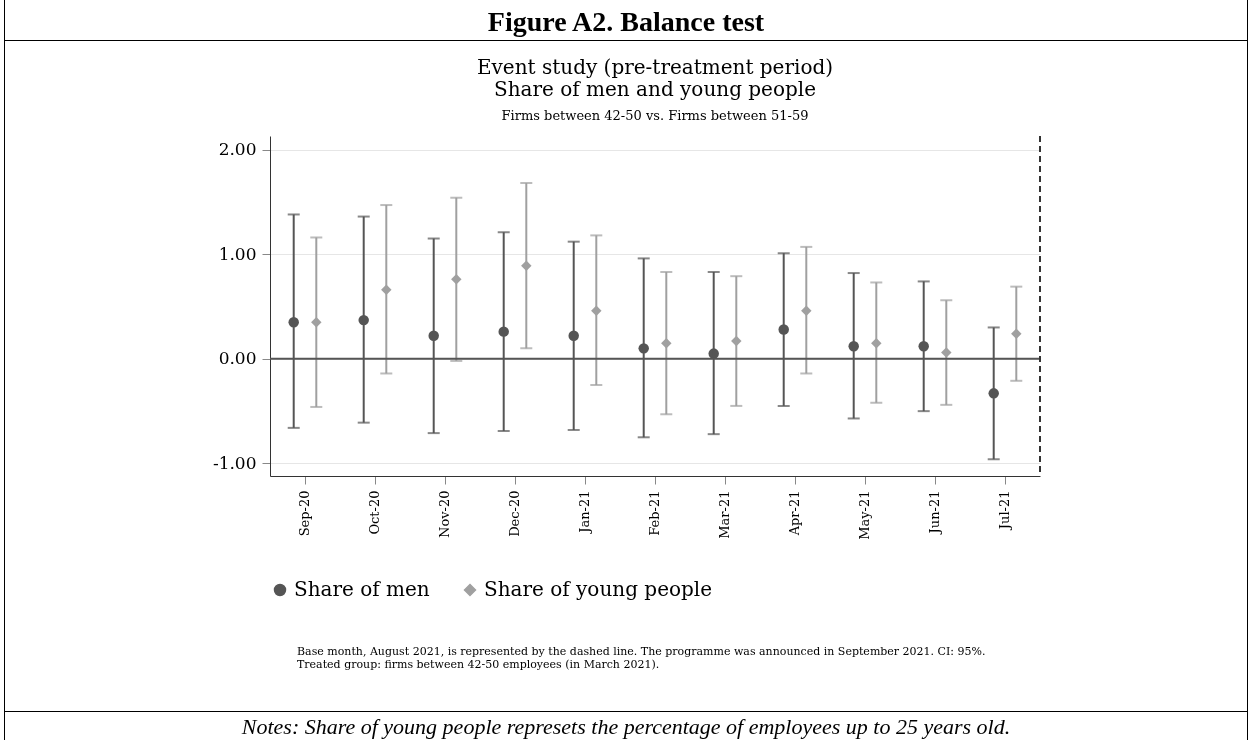 This screenshot has width=1252, height=753. What do you see at coordinates (654, 78) in the screenshot?
I see `chart-title: Event study (pre-treatment period) Share of men and young people` at bounding box center [654, 78].